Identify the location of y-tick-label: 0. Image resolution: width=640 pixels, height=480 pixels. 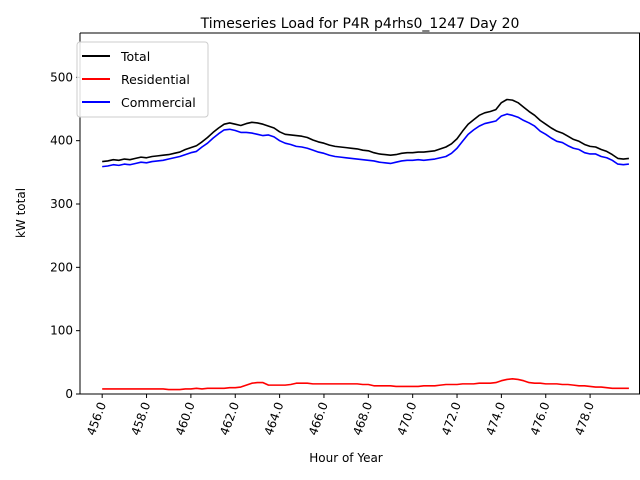
(69, 394).